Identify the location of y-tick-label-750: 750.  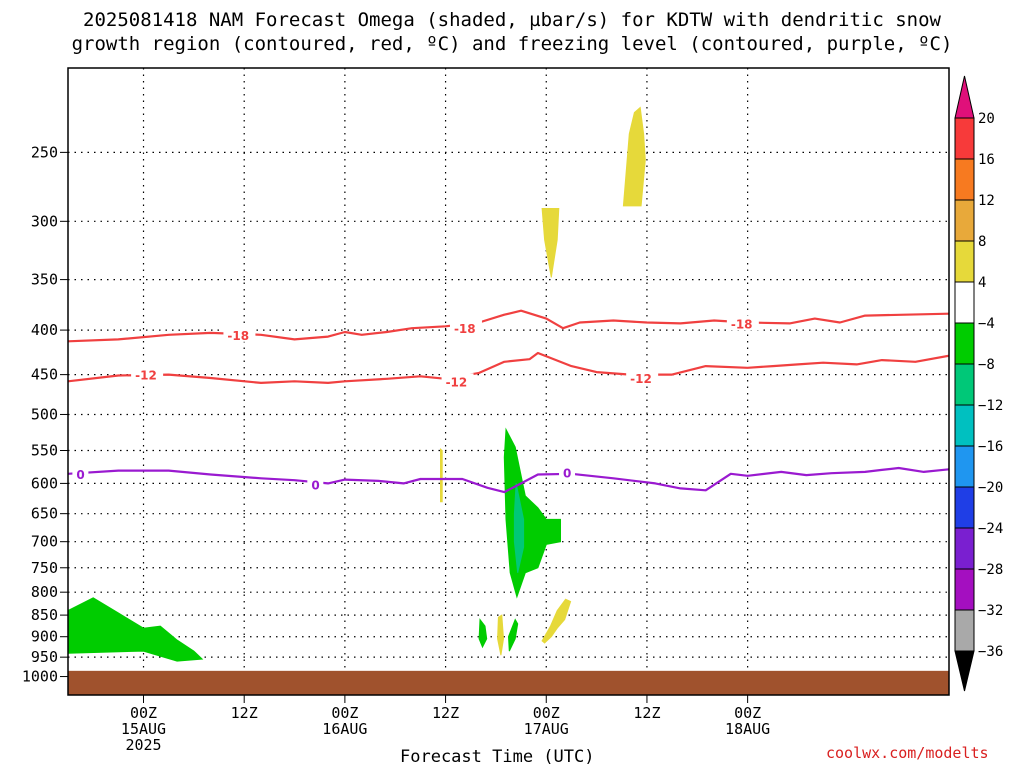
(44, 568).